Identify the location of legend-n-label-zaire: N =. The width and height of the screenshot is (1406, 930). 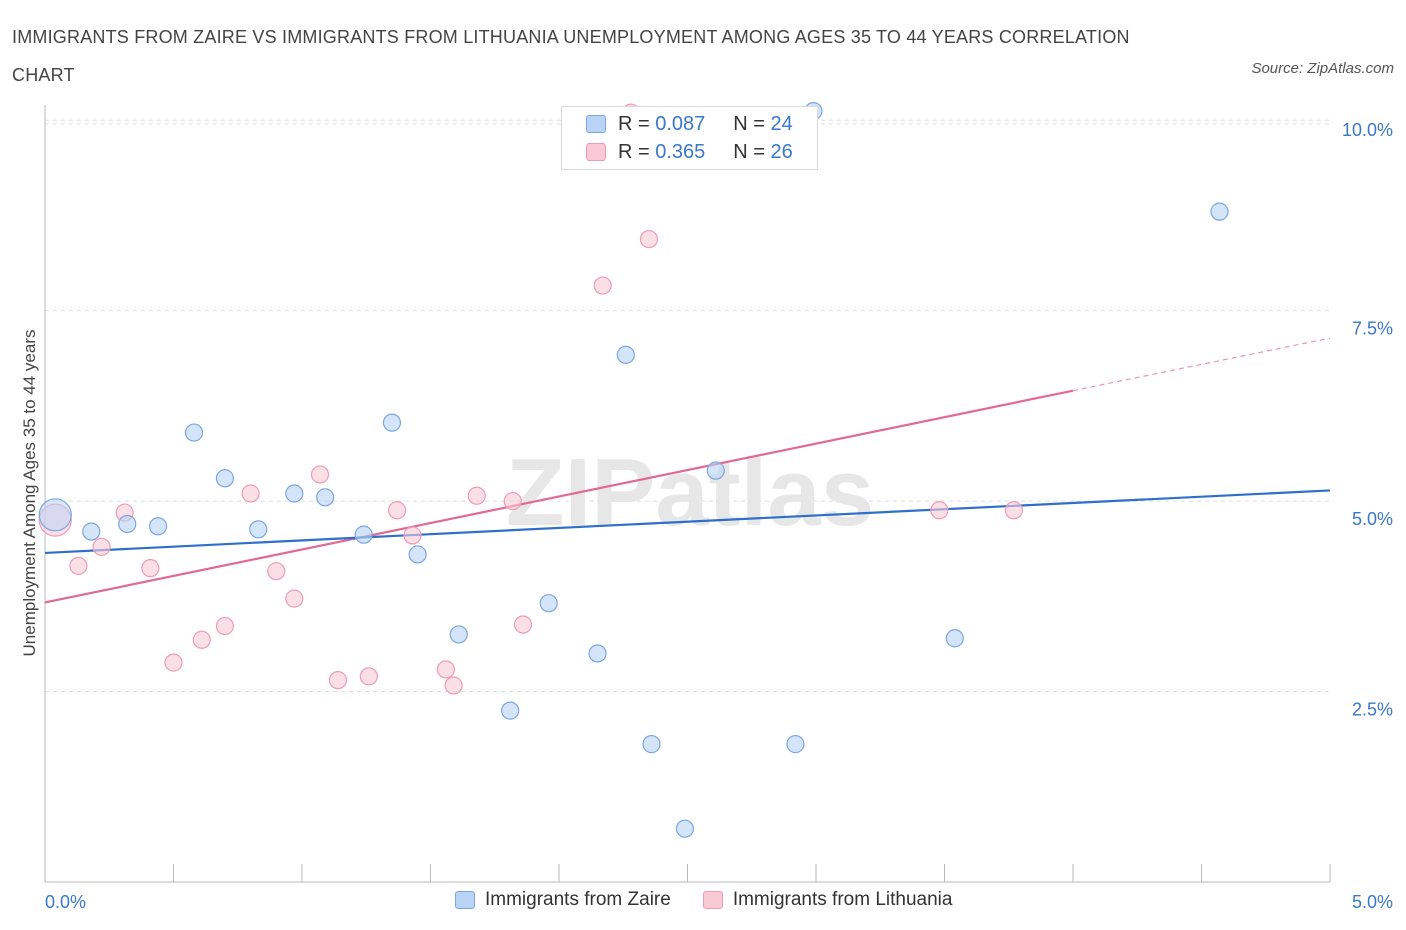
(752, 123).